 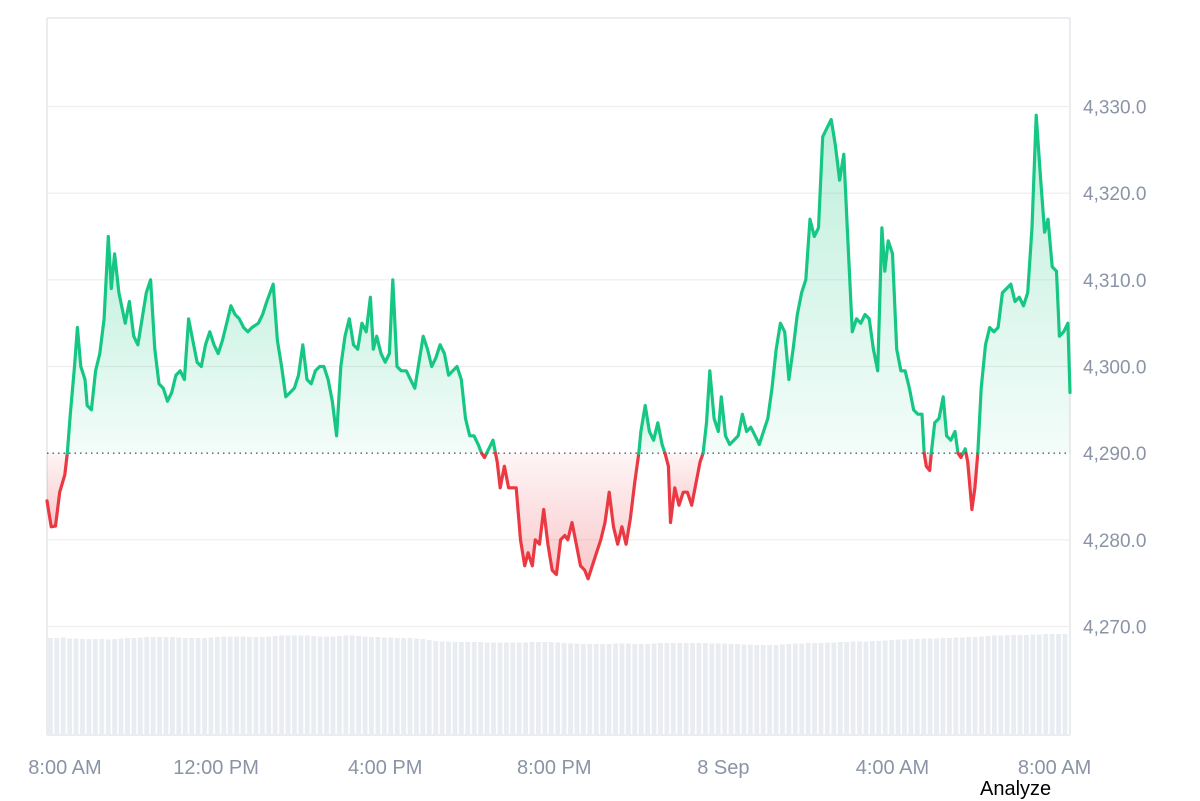 What do you see at coordinates (1054, 768) in the screenshot?
I see `x-tick-label: 8:00 AM` at bounding box center [1054, 768].